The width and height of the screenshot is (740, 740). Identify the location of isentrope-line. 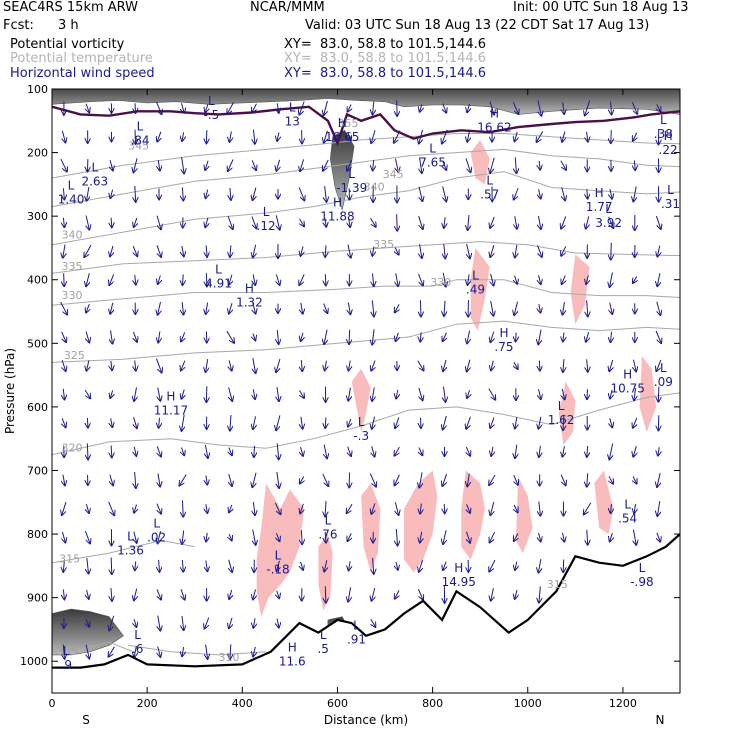
(197, 650).